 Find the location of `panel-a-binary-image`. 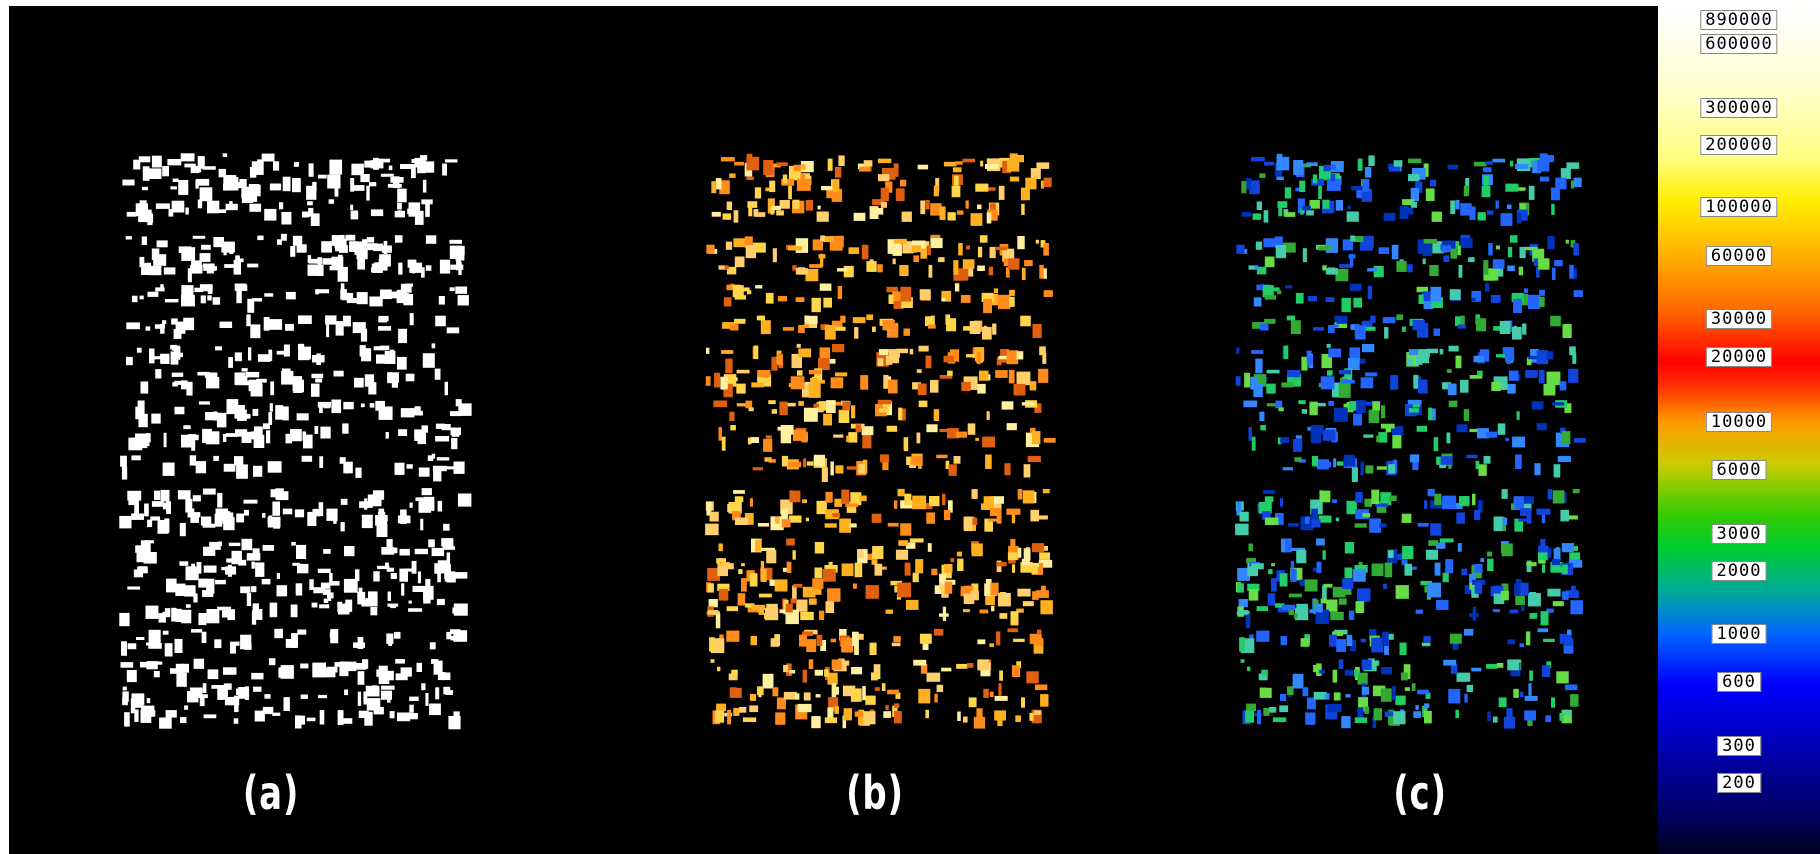

panel-a-binary-image is located at coordinates (295, 441).